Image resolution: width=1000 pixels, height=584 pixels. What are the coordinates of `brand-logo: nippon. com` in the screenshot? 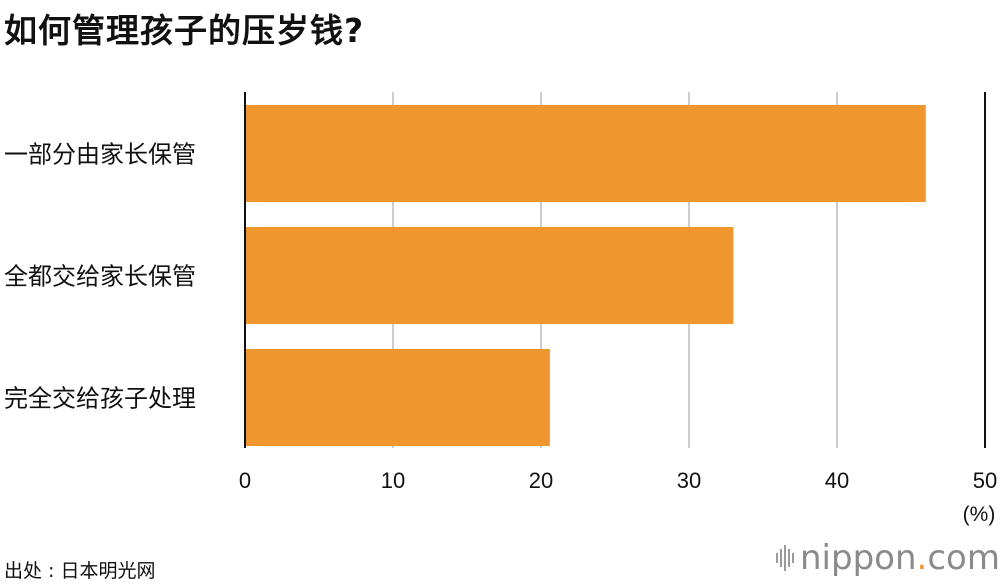 It's located at (888, 558).